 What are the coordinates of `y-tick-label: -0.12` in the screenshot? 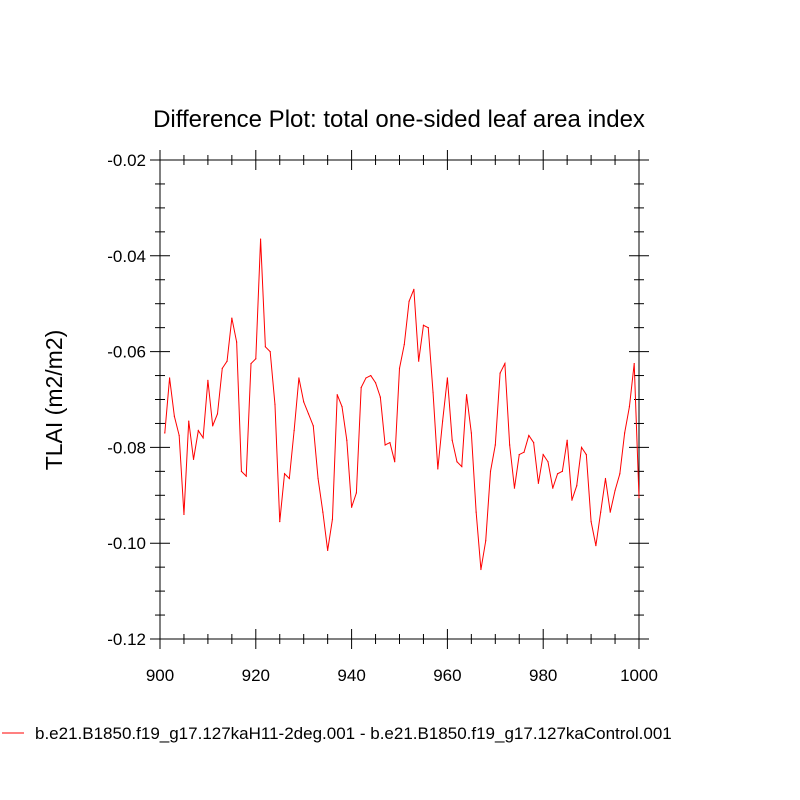 It's located at (126, 639).